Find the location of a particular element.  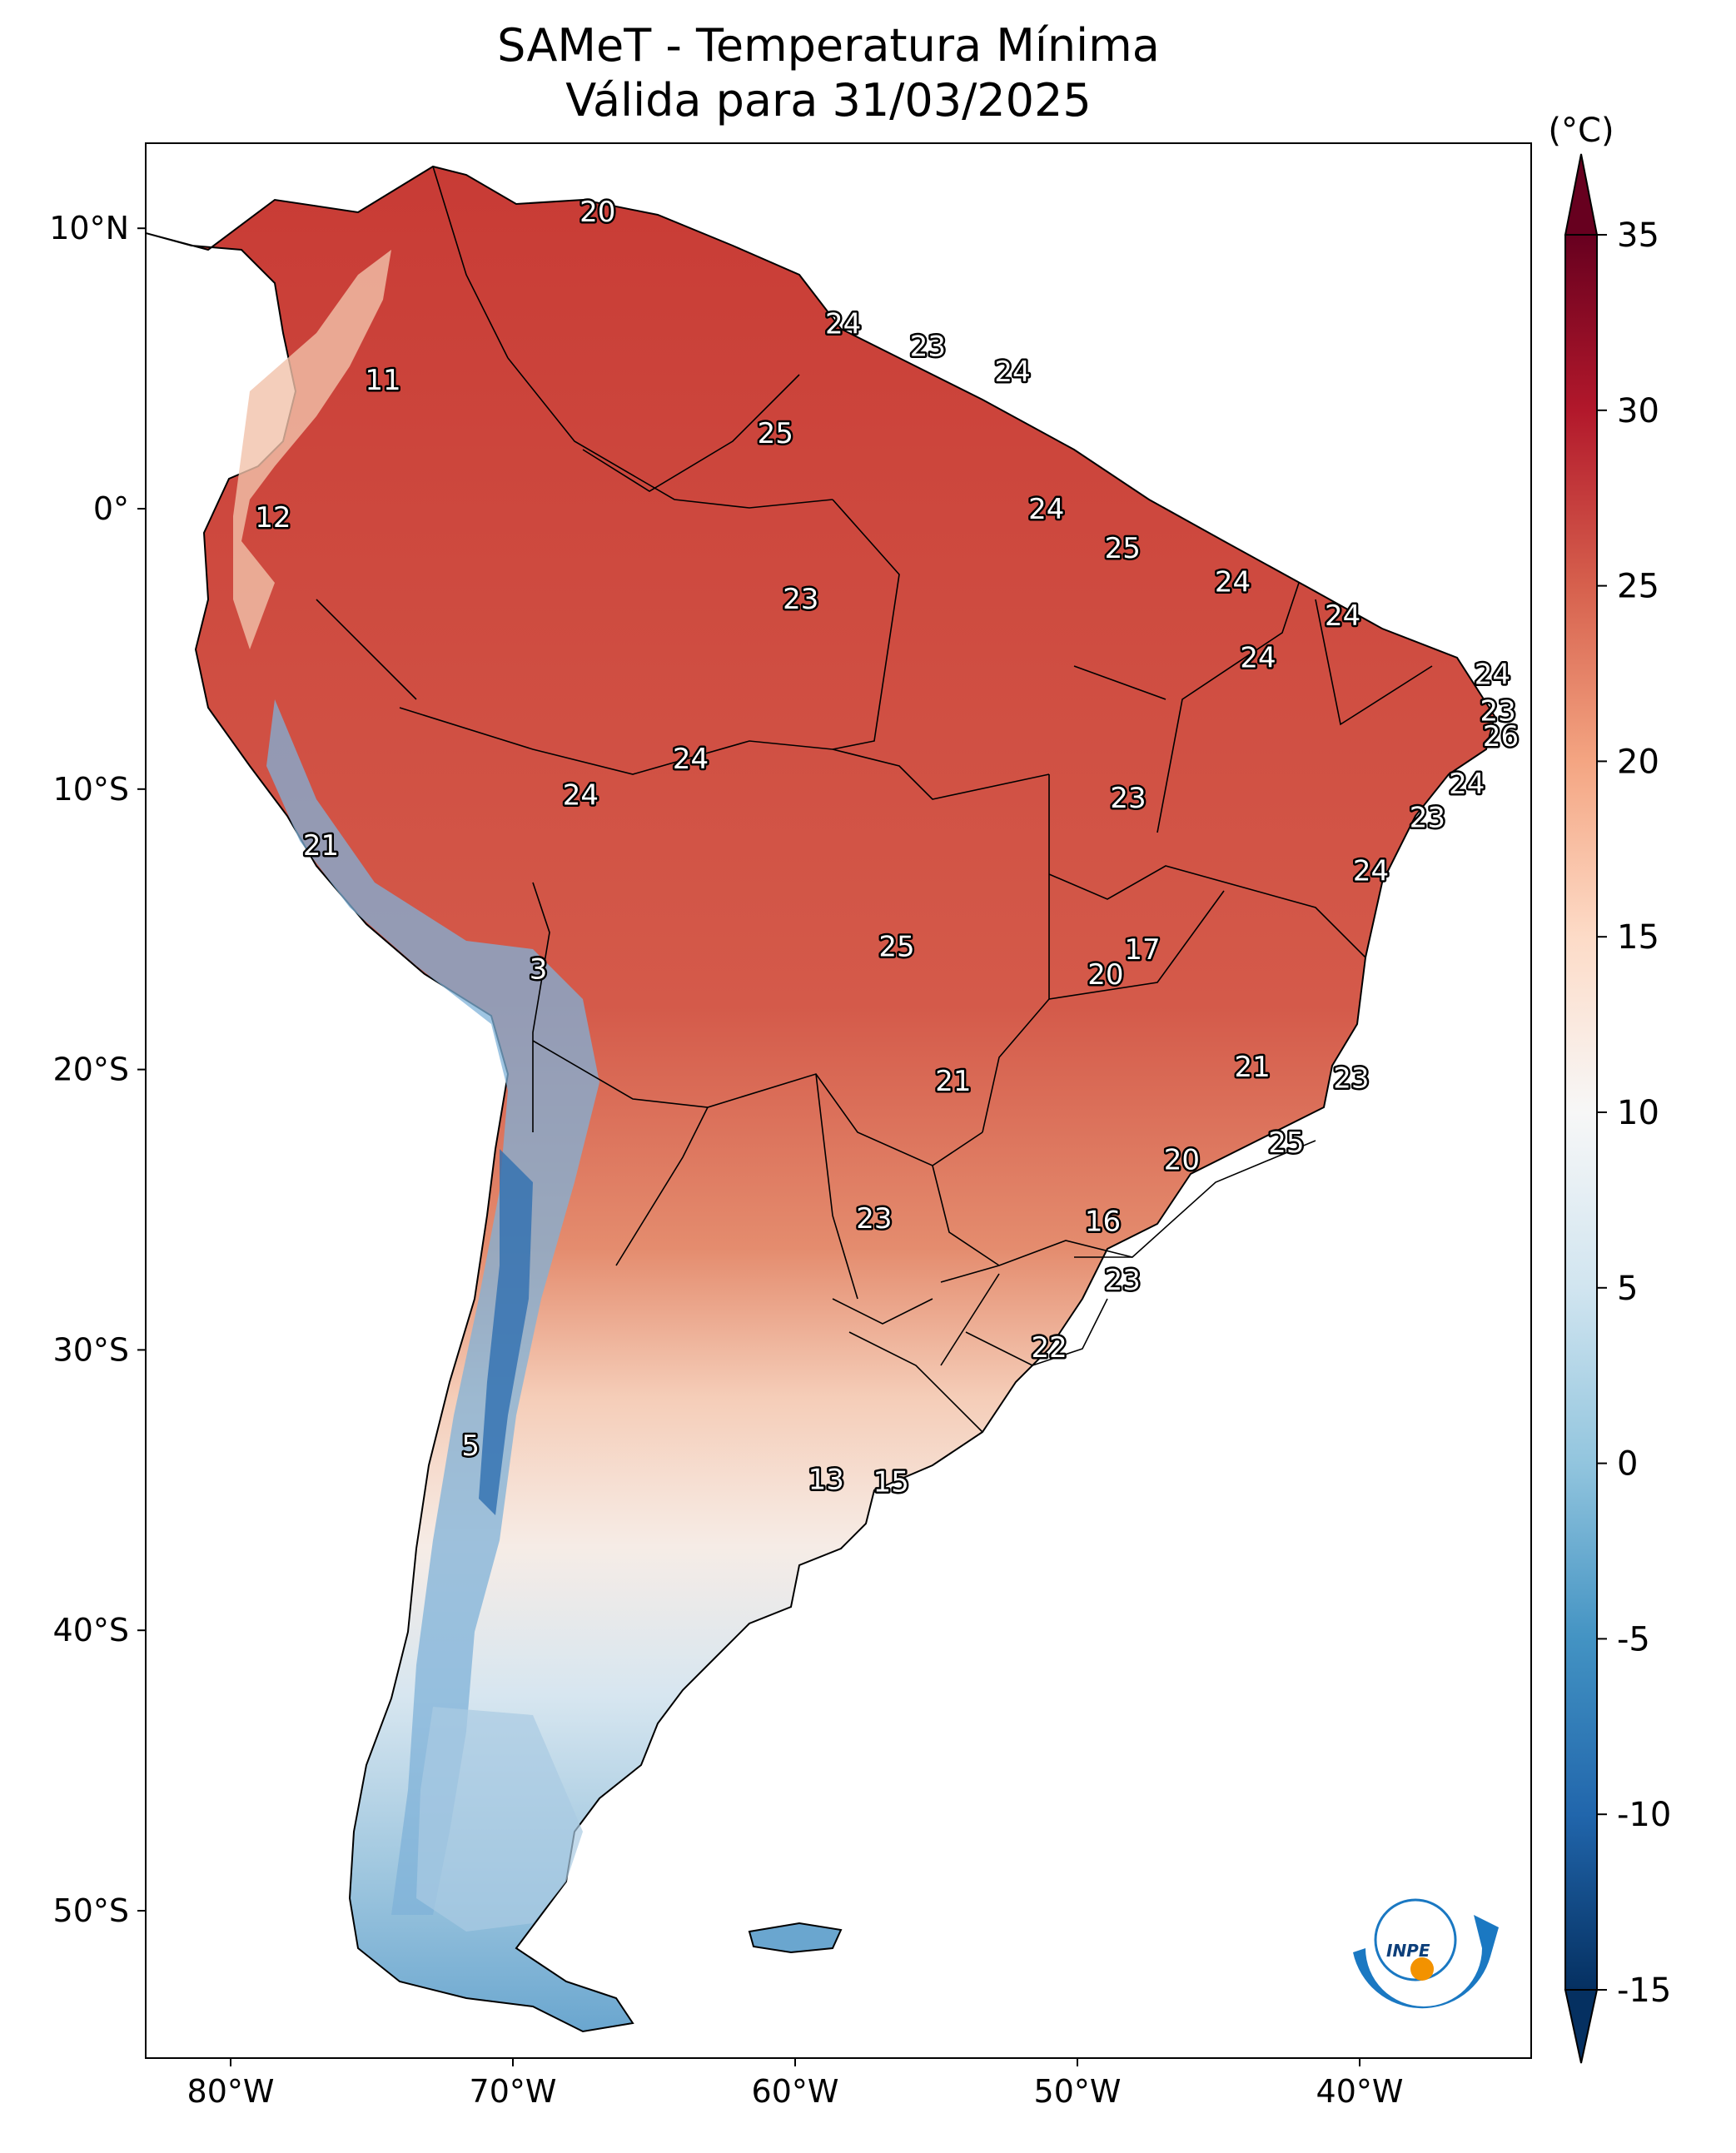

temperature-label: 13 is located at coordinates (826, 1479).